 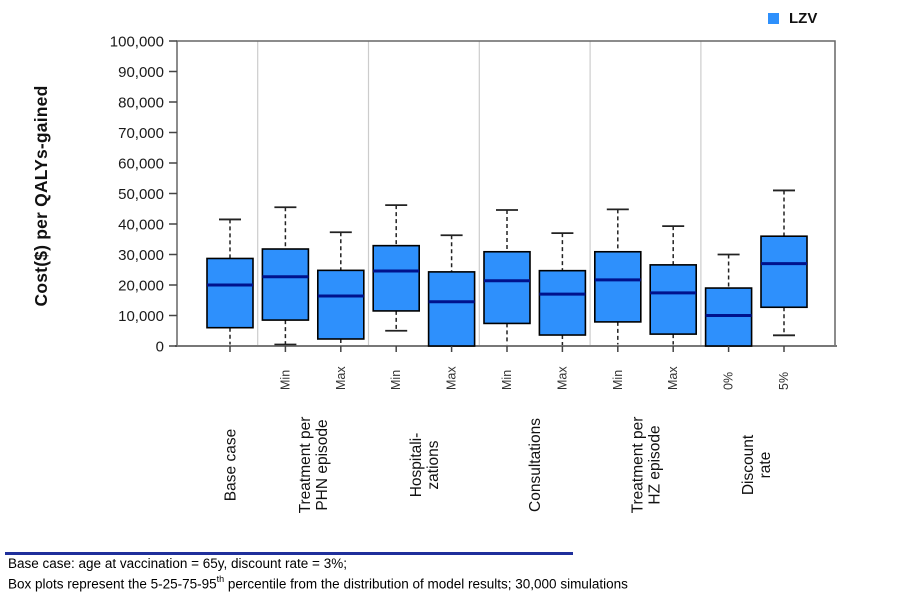 What do you see at coordinates (141, 72) in the screenshot?
I see `y-tick-label: 90,000` at bounding box center [141, 72].